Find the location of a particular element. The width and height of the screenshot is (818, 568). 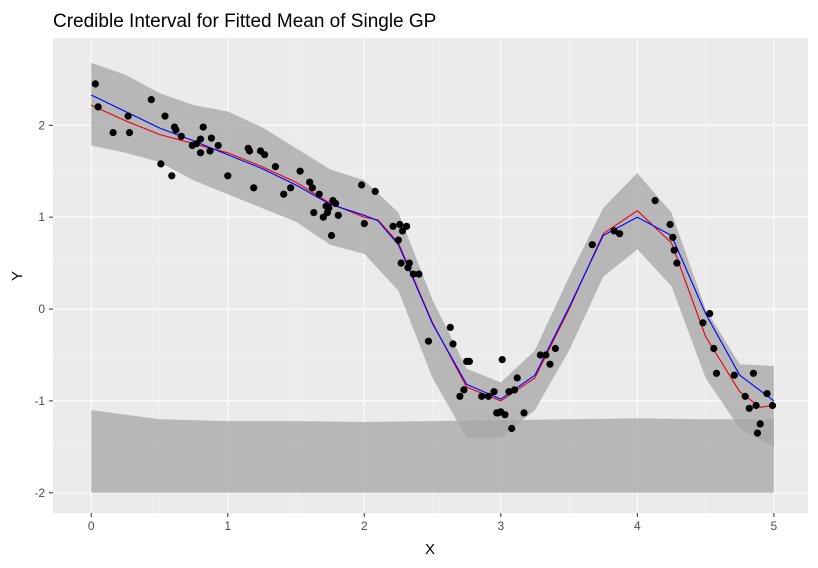

x-tick-label: 3 is located at coordinates (500, 526).